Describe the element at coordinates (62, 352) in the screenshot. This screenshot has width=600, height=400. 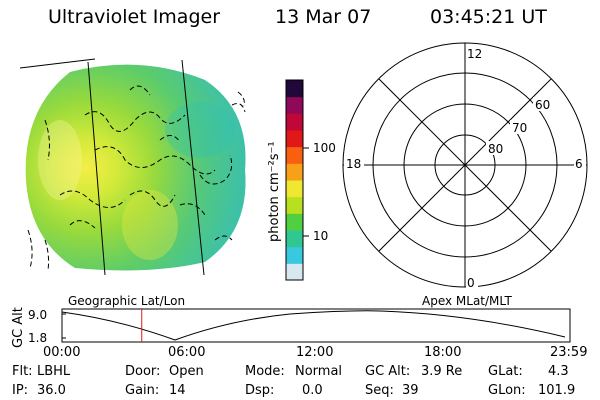
I see `time-tick-label: 00:00` at that location.